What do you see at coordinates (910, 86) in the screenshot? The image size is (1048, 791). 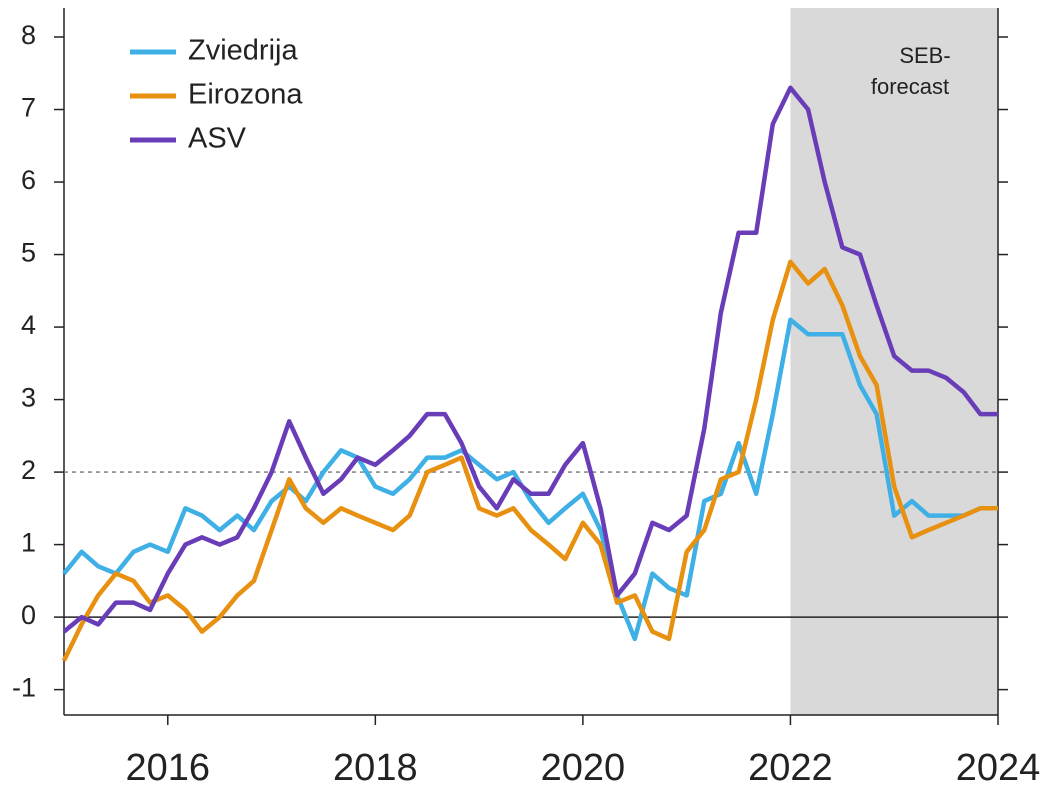 I see `annotation: forecast` at bounding box center [910, 86].